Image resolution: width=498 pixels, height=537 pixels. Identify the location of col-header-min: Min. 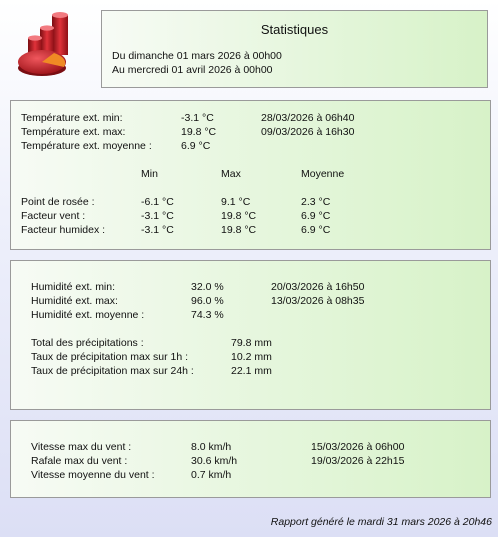
(149, 174).